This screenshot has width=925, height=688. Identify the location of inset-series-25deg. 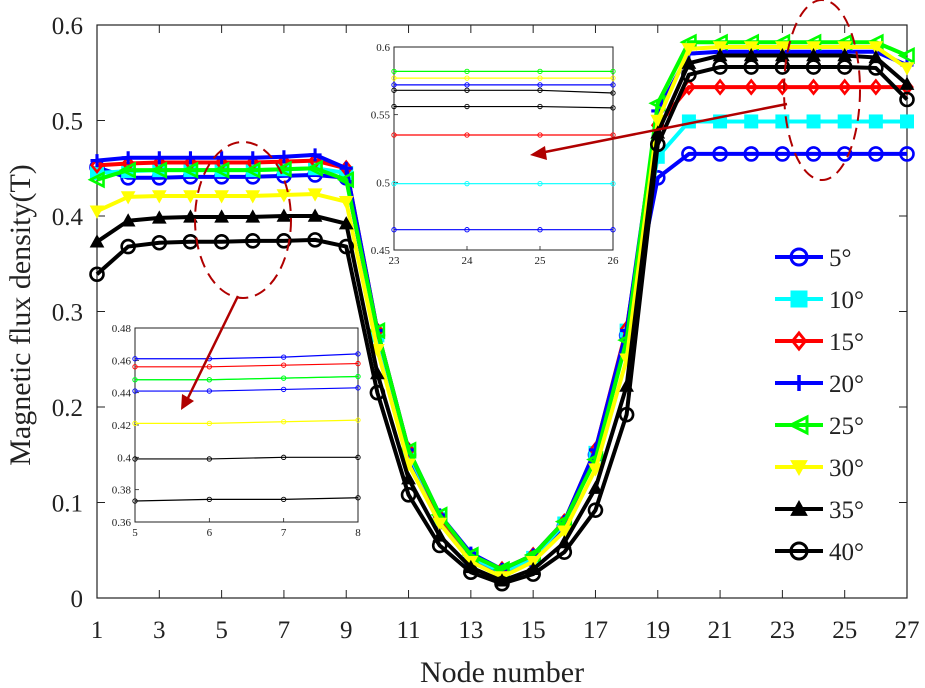
(246, 378).